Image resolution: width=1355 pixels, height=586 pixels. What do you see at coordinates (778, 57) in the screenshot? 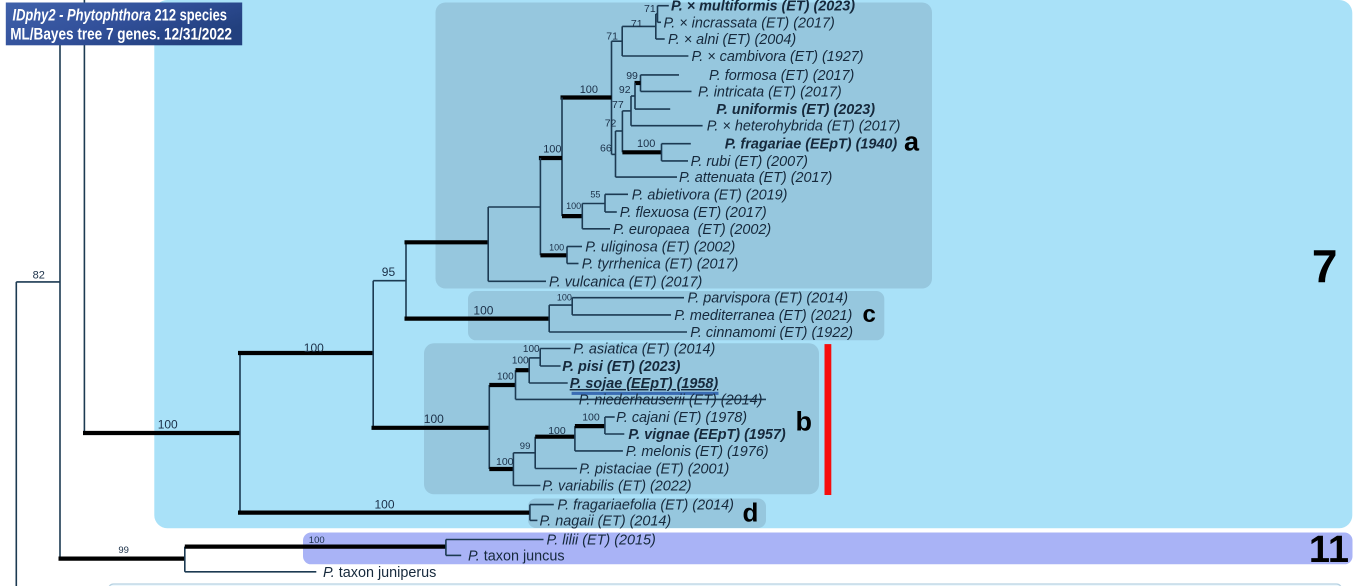
I see `svg-text: P. × cambivora (ET) (1927)` at bounding box center [778, 57].